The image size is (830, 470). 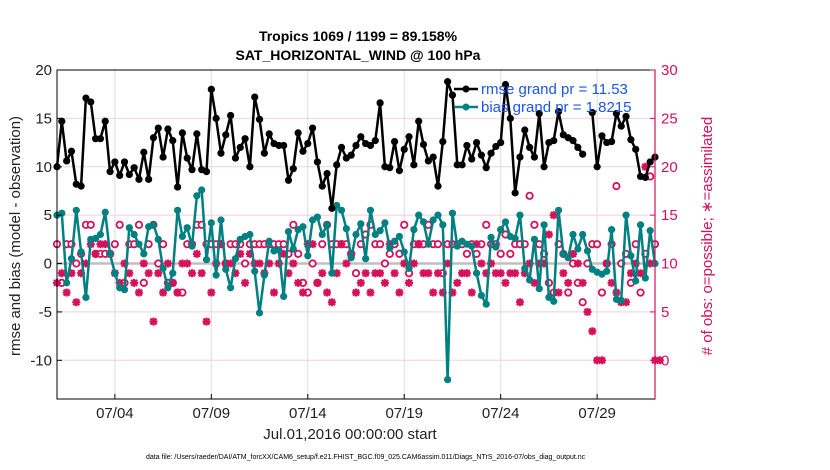 I want to click on y-tick-label: 5, so click(x=48, y=215).